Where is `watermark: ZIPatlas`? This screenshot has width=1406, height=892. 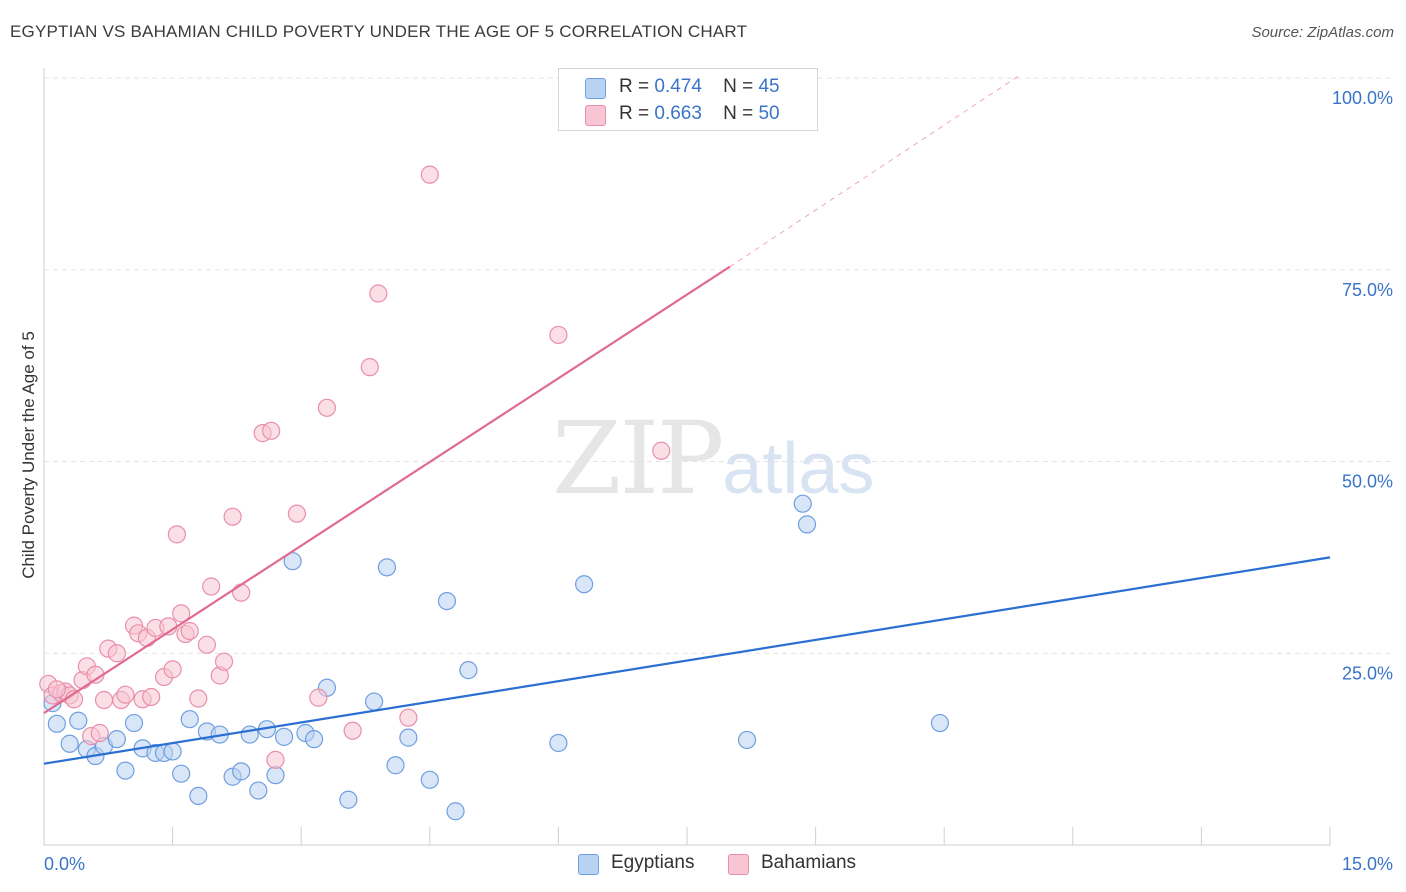 watermark: ZIPatlas is located at coordinates (713, 458).